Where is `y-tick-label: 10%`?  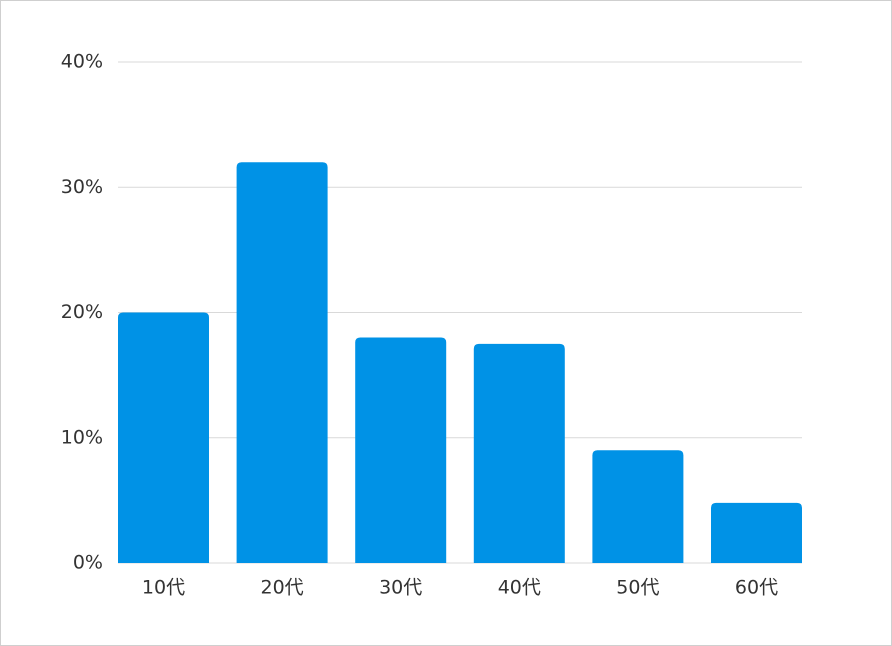 y-tick-label: 10% is located at coordinates (82, 437).